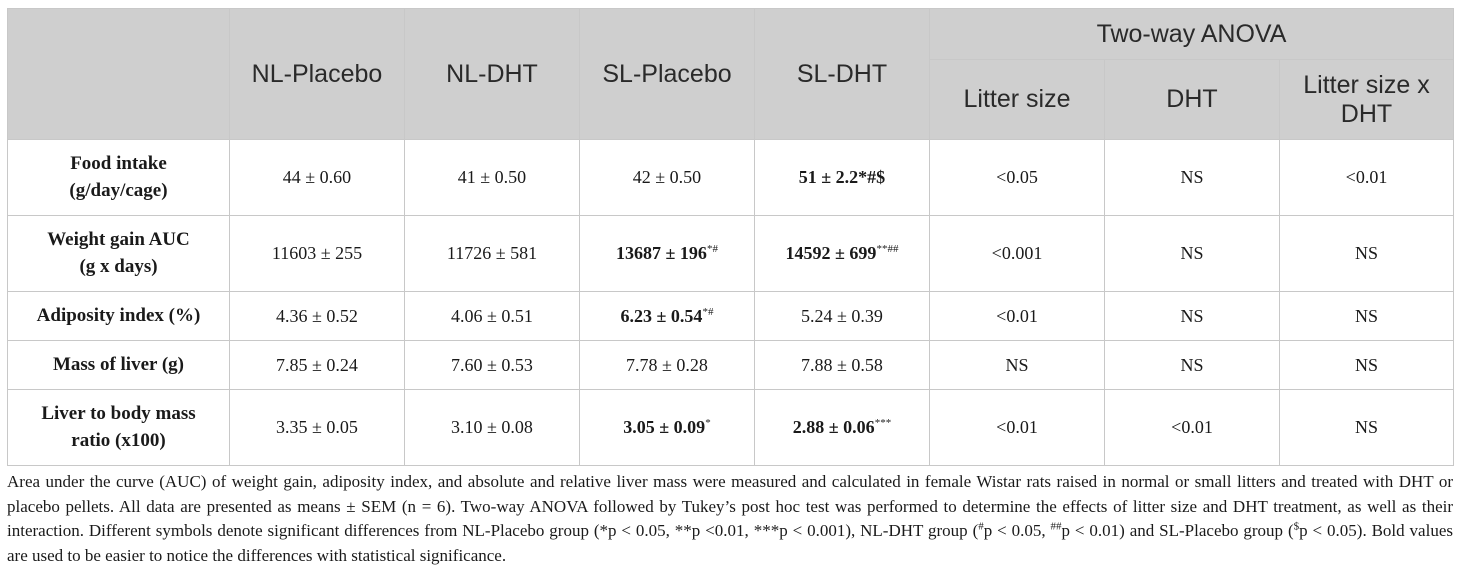  What do you see at coordinates (1017, 253) in the screenshot?
I see `anova-cell: <0.001` at bounding box center [1017, 253].